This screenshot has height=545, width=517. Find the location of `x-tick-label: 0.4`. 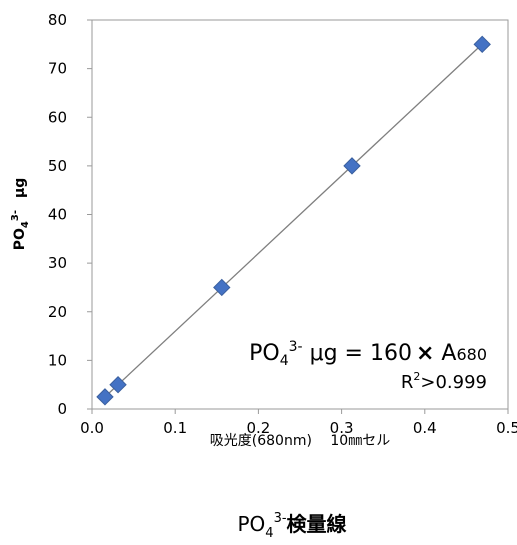

x-tick-label: 0.4 is located at coordinates (425, 428).